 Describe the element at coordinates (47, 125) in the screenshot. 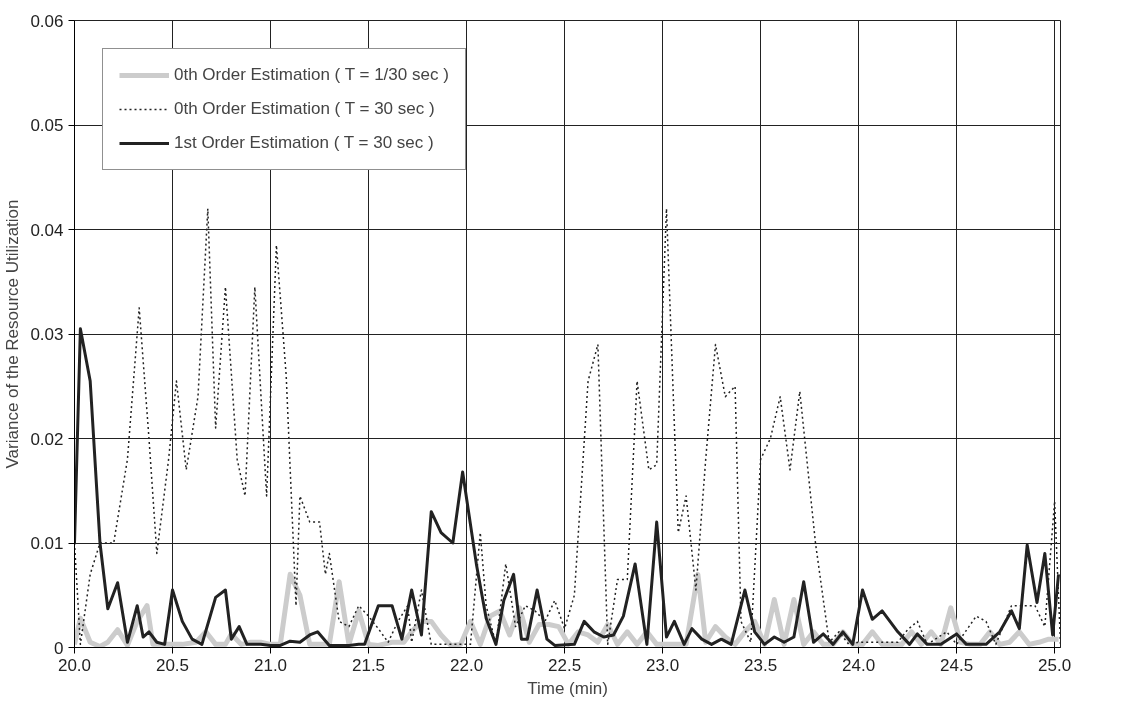

I see `y-tick-label: 0.05` at that location.